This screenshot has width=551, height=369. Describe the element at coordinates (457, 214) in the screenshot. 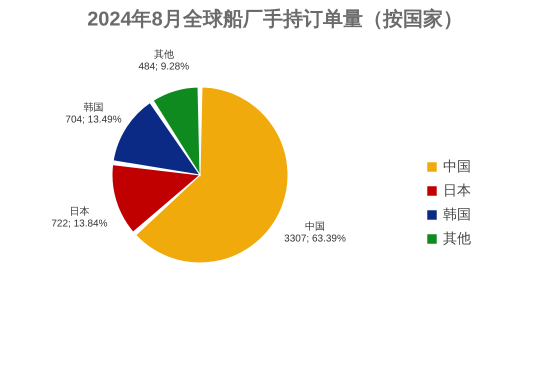

I see `legend-label: 韩国` at that location.